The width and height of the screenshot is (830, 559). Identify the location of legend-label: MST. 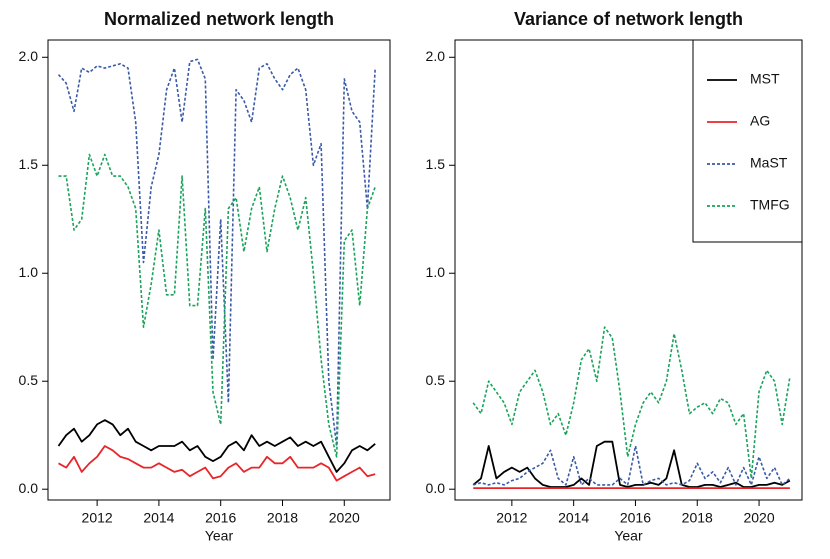
(765, 79).